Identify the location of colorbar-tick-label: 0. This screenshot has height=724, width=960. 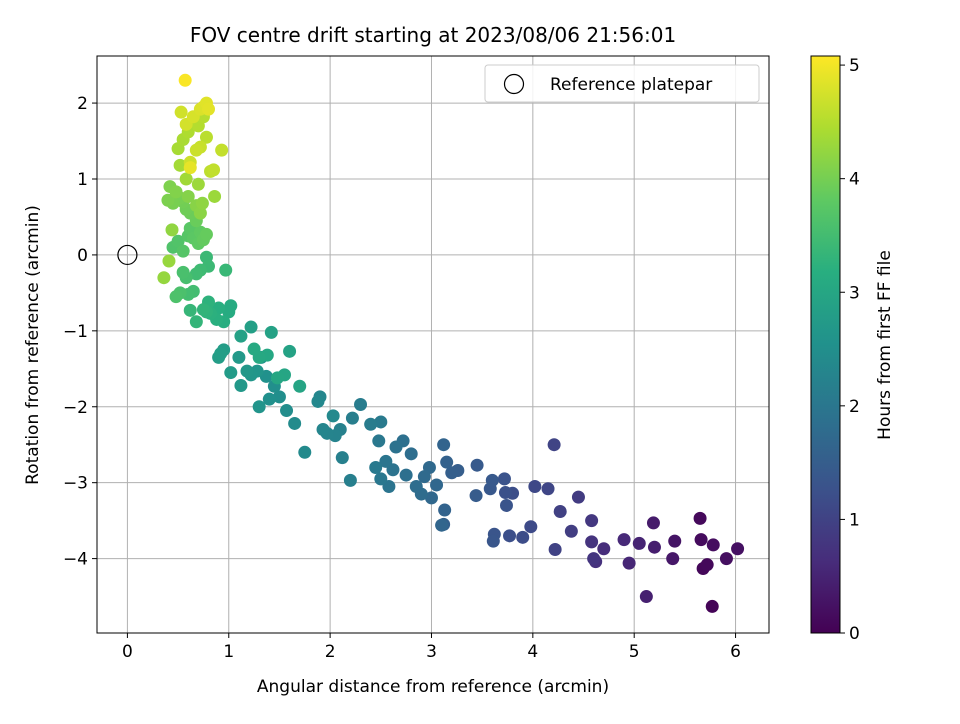
(854, 634).